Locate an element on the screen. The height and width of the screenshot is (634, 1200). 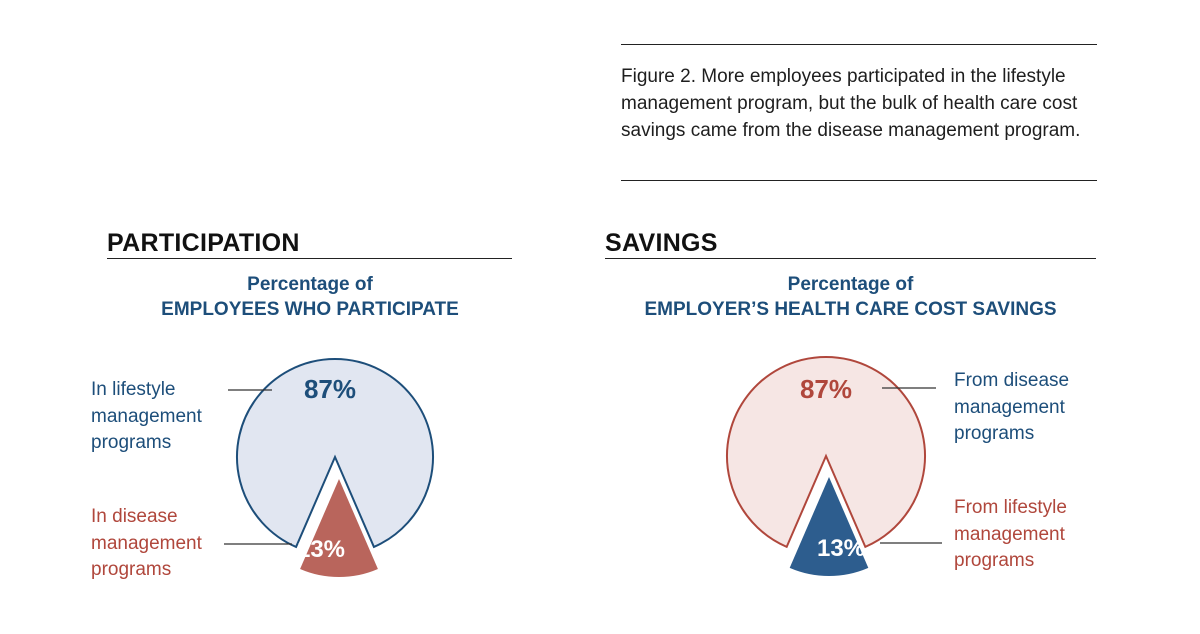
participation-pie: 87% 13% is located at coordinates (335, 467).